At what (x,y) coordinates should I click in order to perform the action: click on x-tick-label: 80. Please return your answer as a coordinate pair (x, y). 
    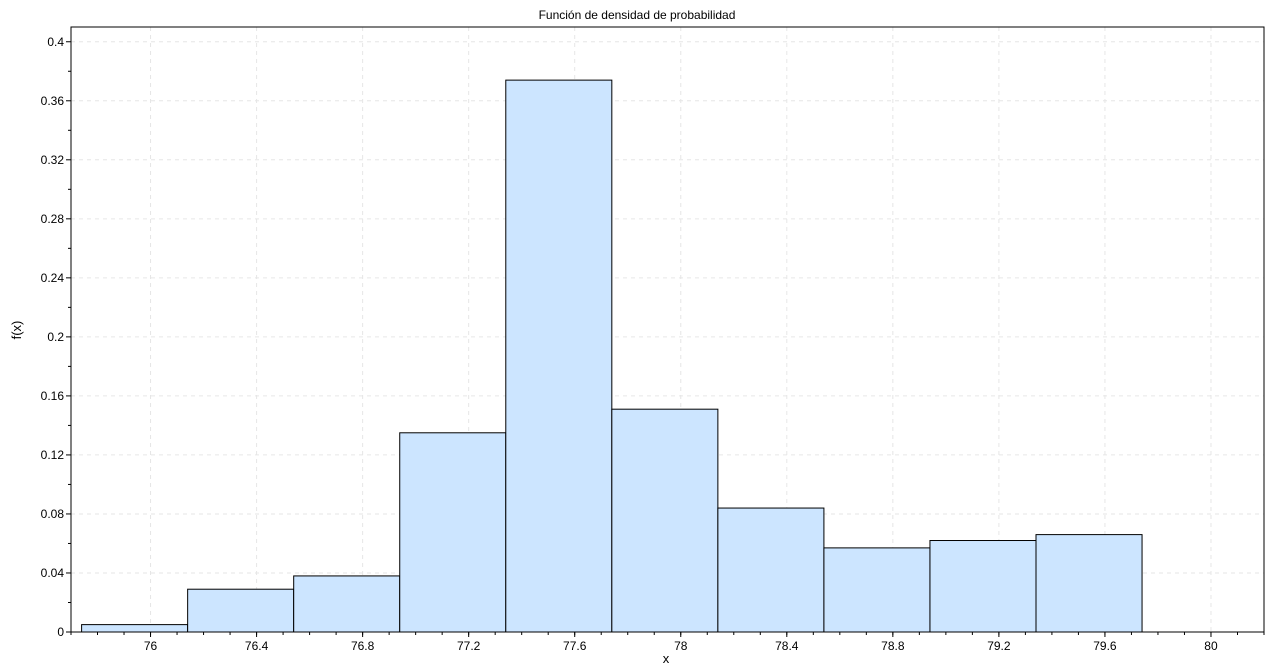
    Looking at the image, I should click on (1211, 646).